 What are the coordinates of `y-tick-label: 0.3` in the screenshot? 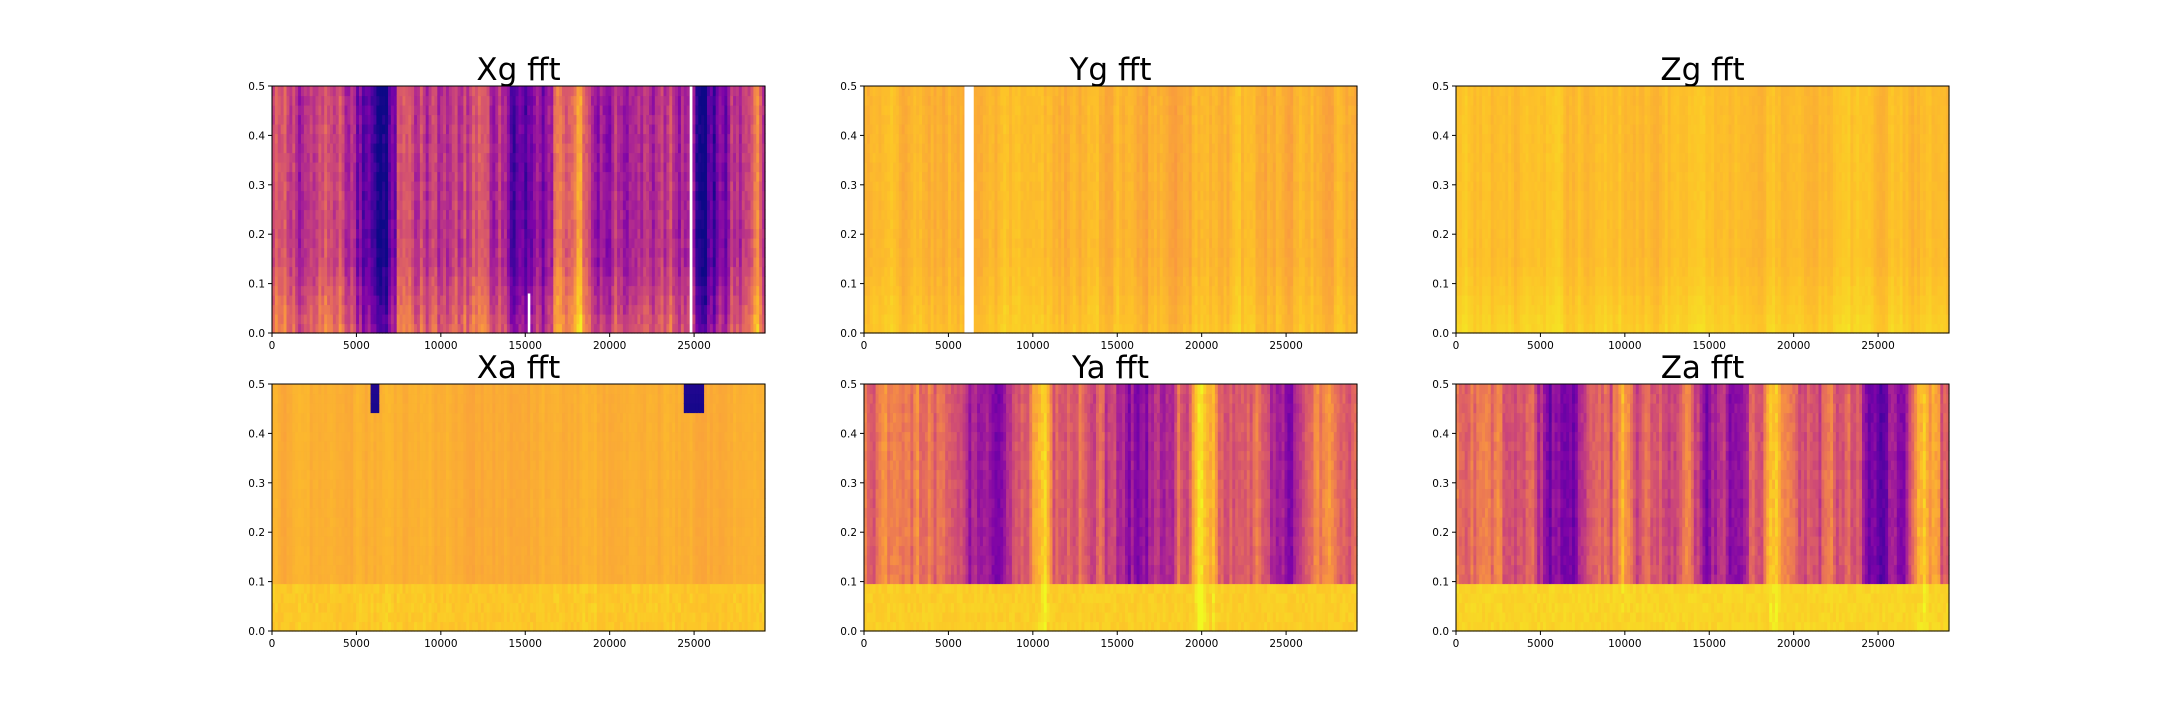 It's located at (256, 186).